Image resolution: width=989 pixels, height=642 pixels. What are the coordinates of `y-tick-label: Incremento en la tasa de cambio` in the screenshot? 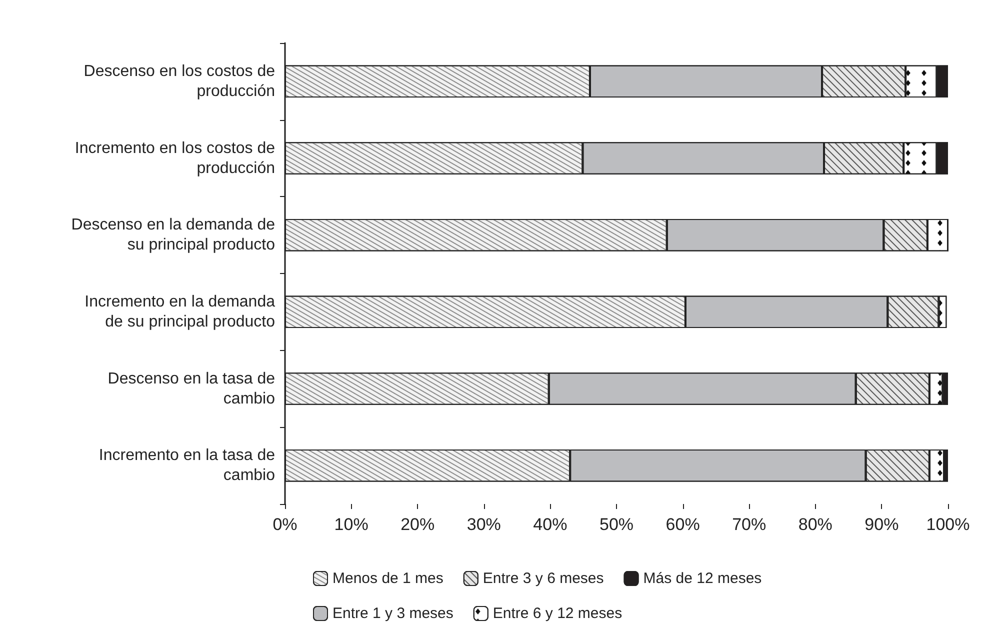 It's located at (187, 465).